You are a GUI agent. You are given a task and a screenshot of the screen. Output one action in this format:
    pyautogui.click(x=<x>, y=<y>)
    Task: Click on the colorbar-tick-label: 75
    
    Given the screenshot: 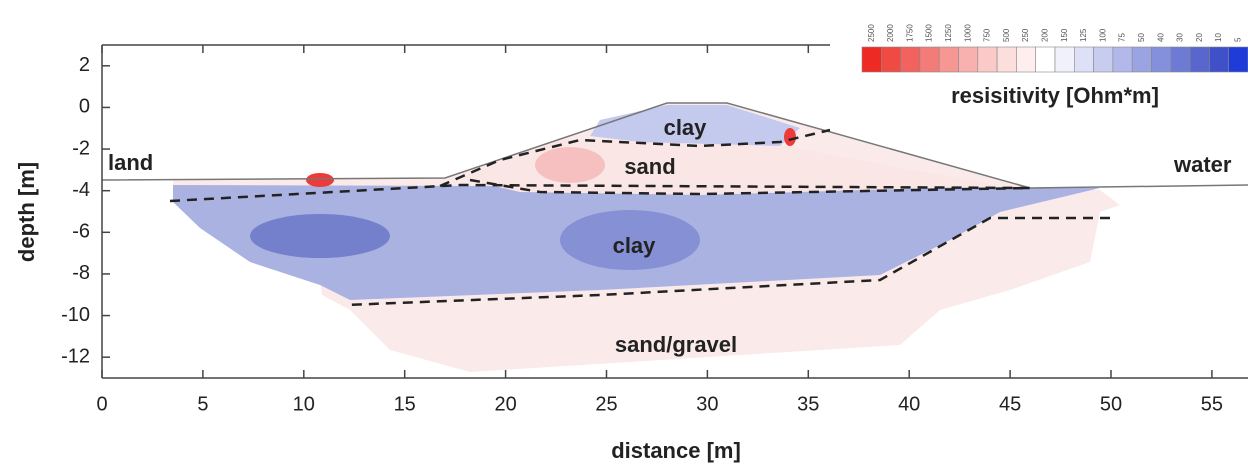 What is the action you would take?
    pyautogui.click(x=1122, y=37)
    